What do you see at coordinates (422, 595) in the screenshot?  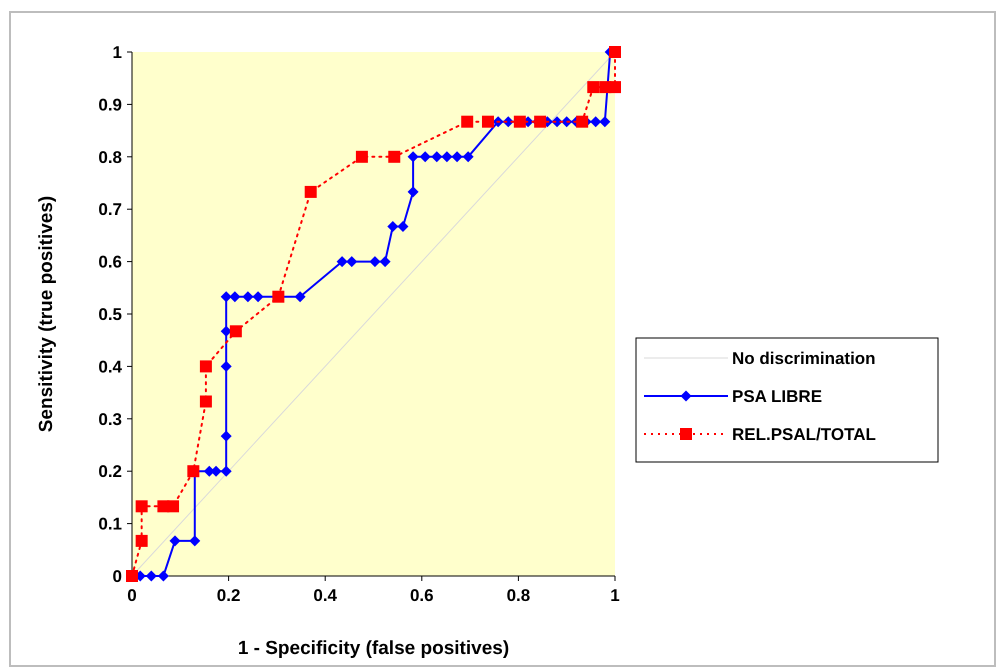 I see `x-tick-label: 0.6` at bounding box center [422, 595].